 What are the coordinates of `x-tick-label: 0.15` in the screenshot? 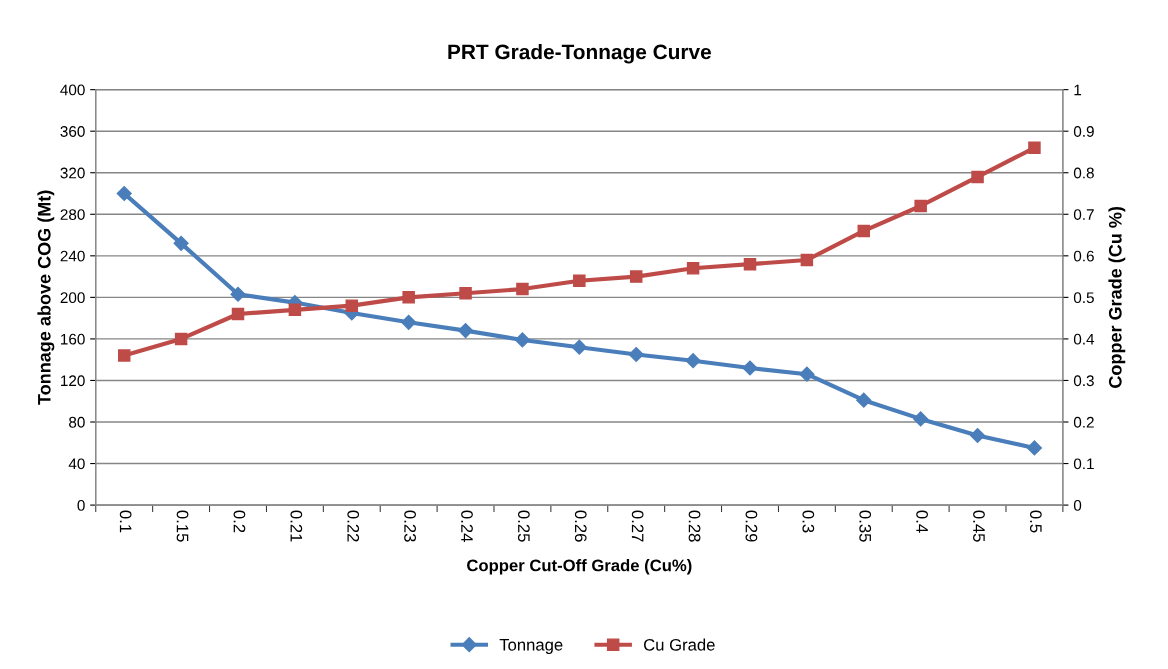 It's located at (182, 526).